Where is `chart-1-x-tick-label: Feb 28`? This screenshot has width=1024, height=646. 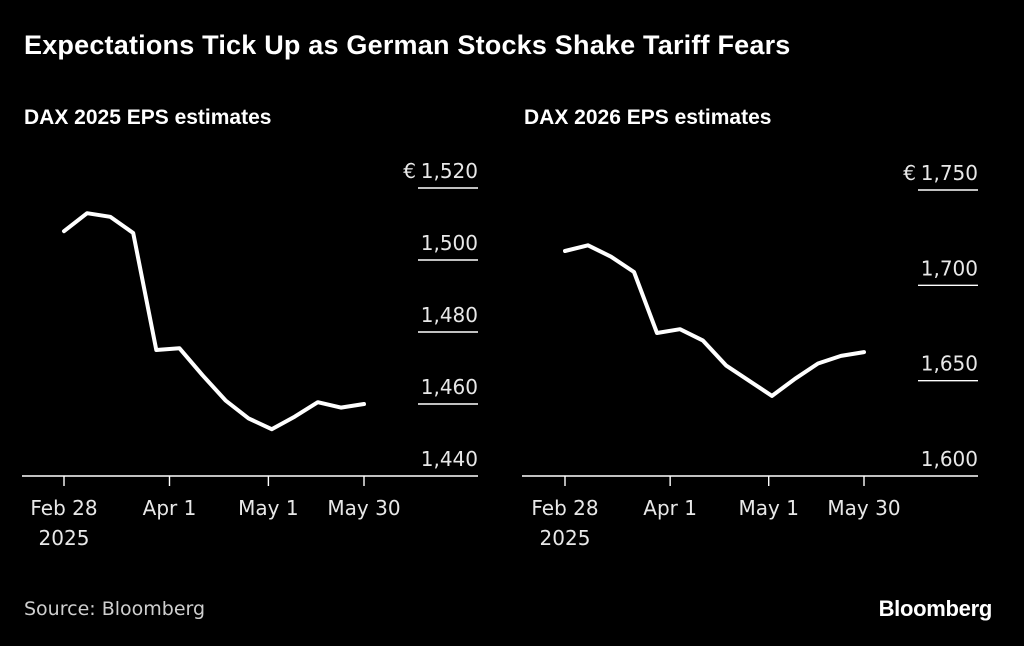 chart-1-x-tick-label: Feb 28 is located at coordinates (63, 508).